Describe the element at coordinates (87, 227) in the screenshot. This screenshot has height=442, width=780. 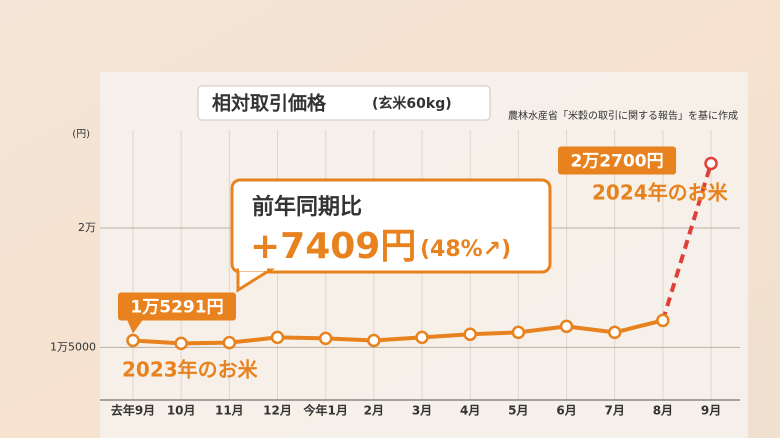
I see `y-tick-label: 2万` at that location.